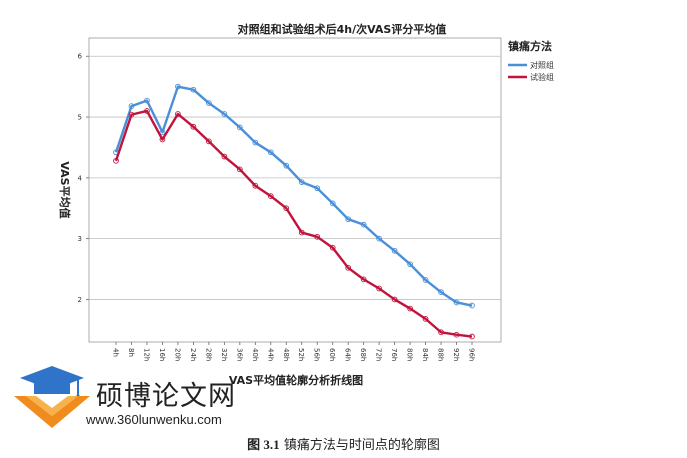  Describe the element at coordinates (193, 354) in the screenshot. I see `x-tick-label: 24h` at that location.